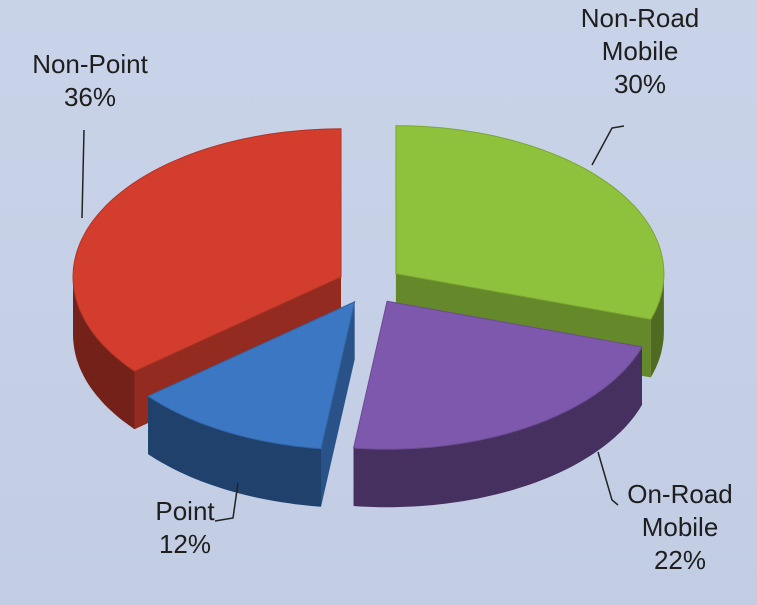 This screenshot has width=757, height=605. I want to click on slice-label: Non-Point 36%, so click(90, 81).